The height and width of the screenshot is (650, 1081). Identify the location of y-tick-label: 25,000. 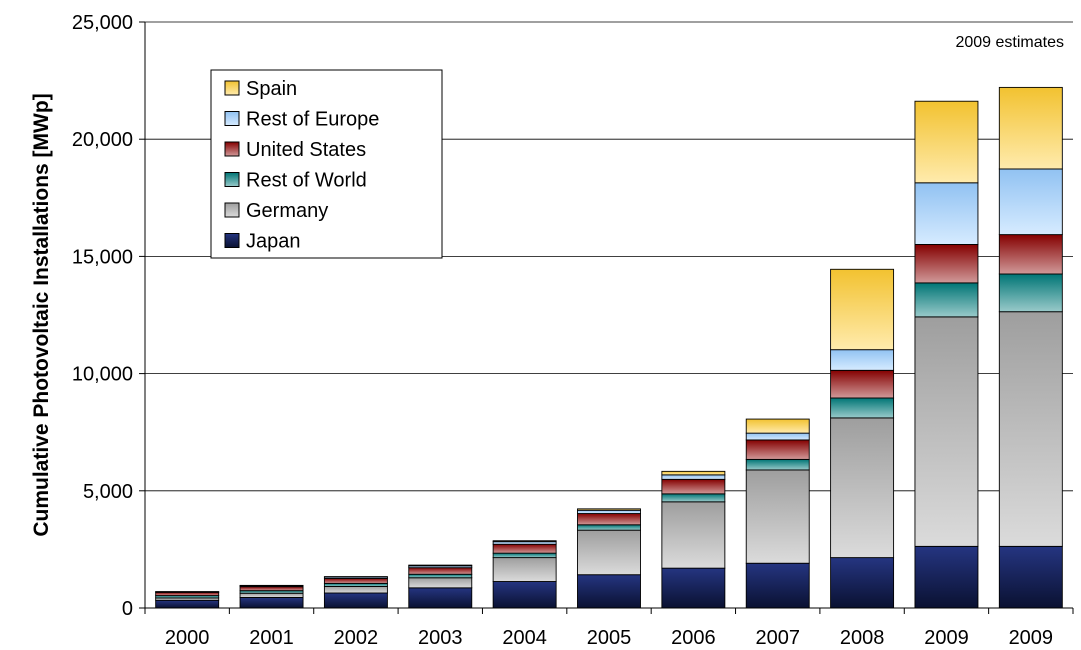
(102, 23).